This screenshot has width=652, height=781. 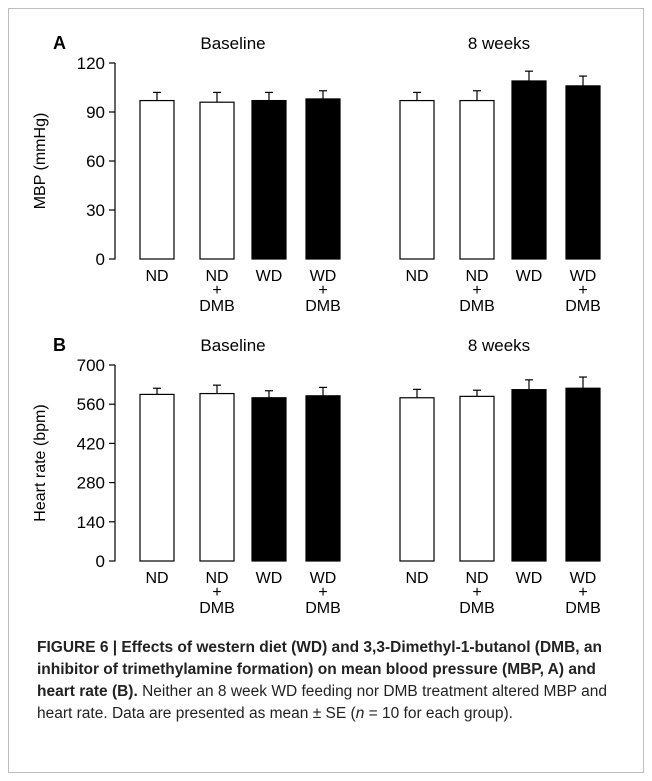 I want to click on y-tick-label: 280, so click(x=91, y=483).